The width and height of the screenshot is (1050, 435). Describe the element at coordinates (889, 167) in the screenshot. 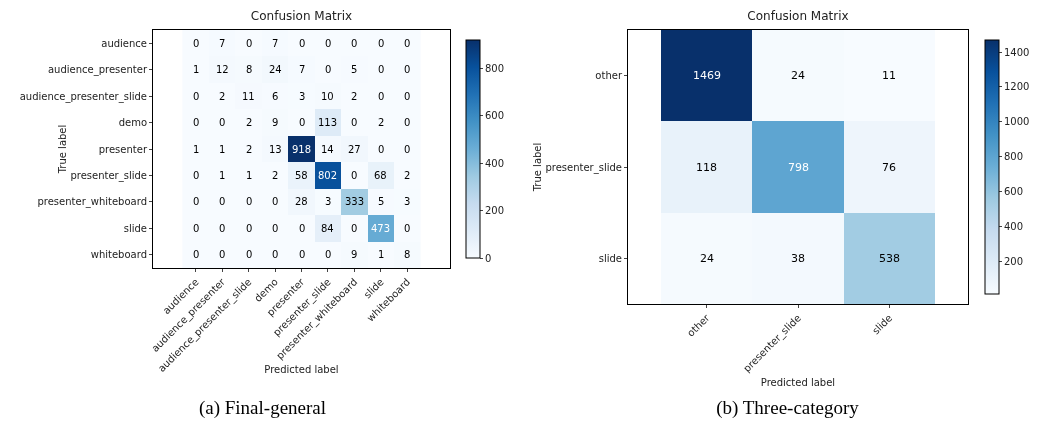

I see `data-label: 76` at that location.